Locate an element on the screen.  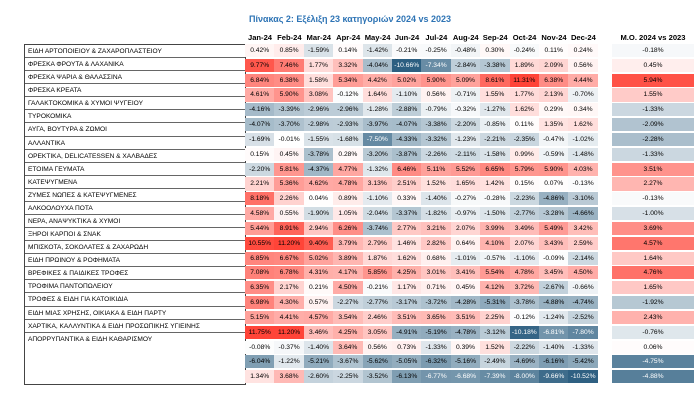
category-name: ΦΡΕΣΚΑ ΚΡΕΑΤΑ is located at coordinates (135, 91).